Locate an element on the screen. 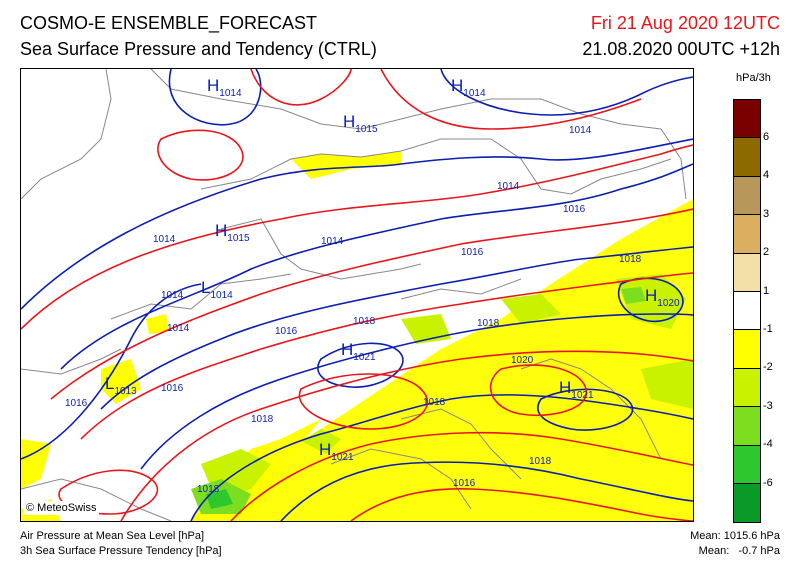 This screenshot has height=576, width=800. chart-subtitle: Sea Surface Pressure and Tendency (CTRL) is located at coordinates (198, 49).